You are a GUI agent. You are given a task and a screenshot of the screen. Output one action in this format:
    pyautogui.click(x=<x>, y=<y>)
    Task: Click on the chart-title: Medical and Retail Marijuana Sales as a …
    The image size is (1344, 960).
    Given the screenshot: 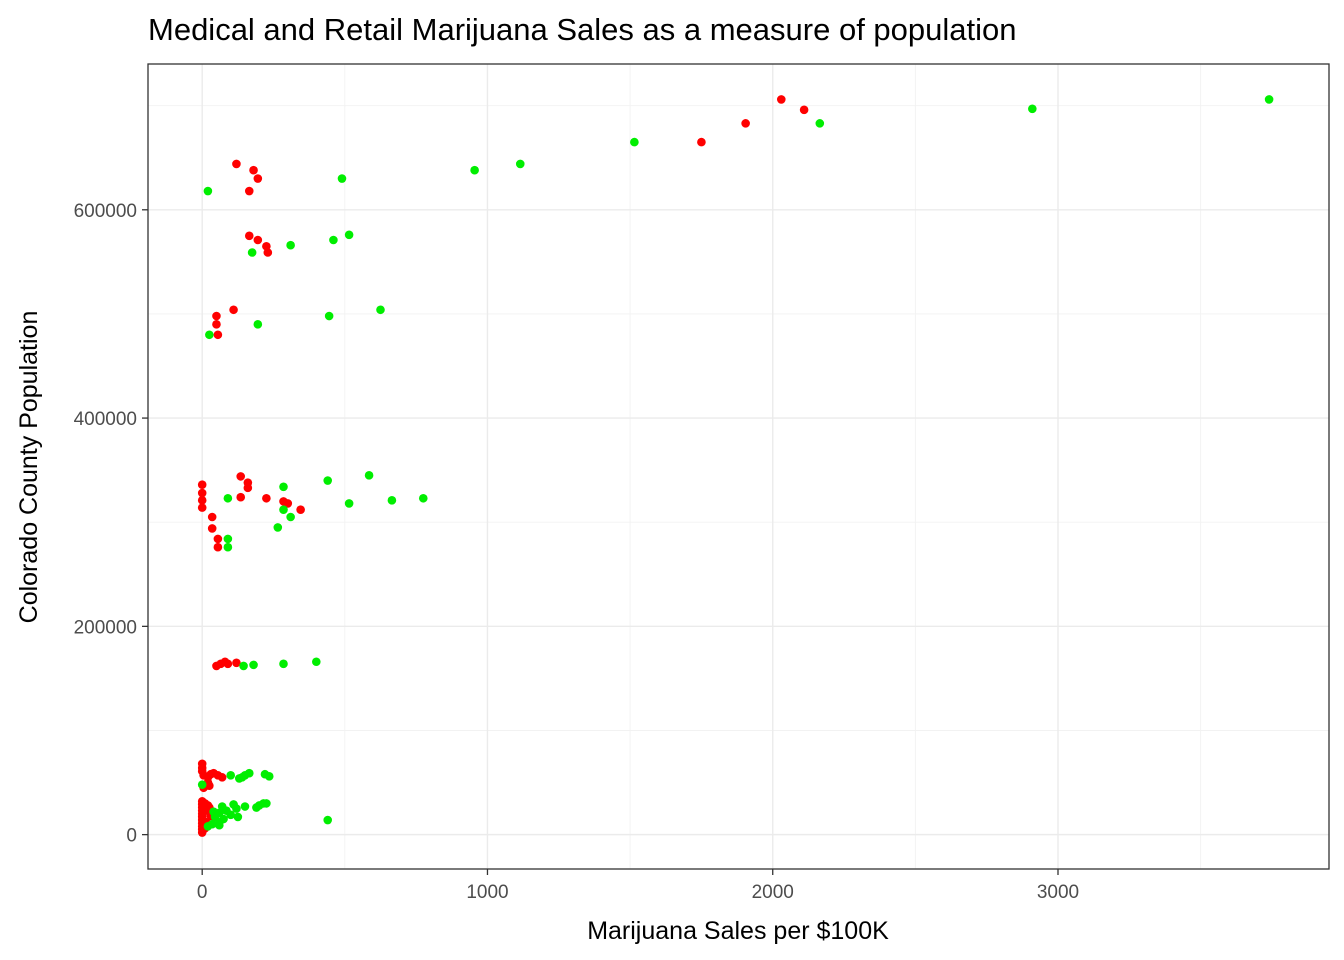 What is the action you would take?
    pyautogui.click(x=582, y=29)
    